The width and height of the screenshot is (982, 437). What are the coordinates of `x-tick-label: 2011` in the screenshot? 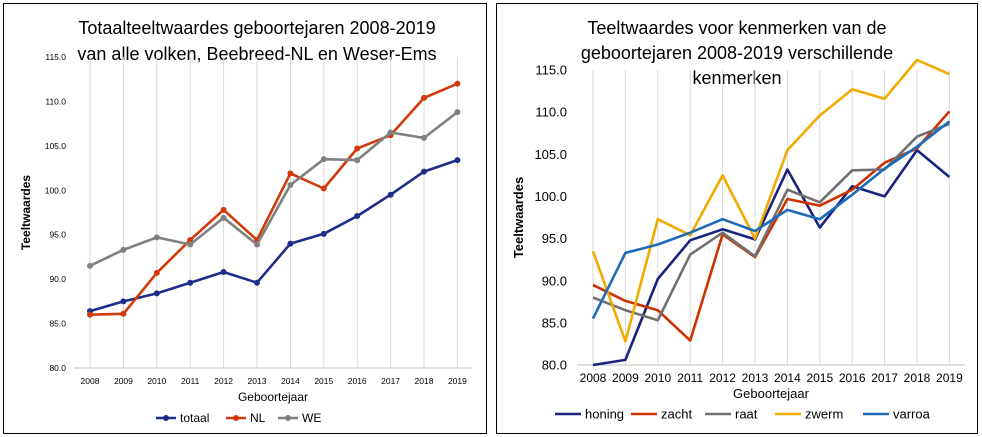 It's located at (690, 378).